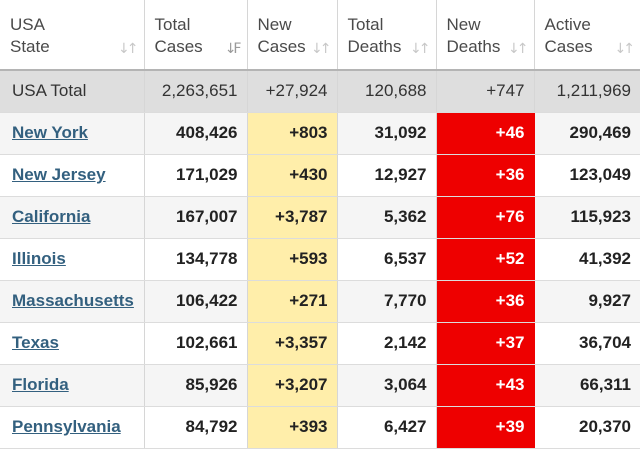 The image size is (640, 461). I want to click on sort-desc-icon: ↓F, so click(233, 49).